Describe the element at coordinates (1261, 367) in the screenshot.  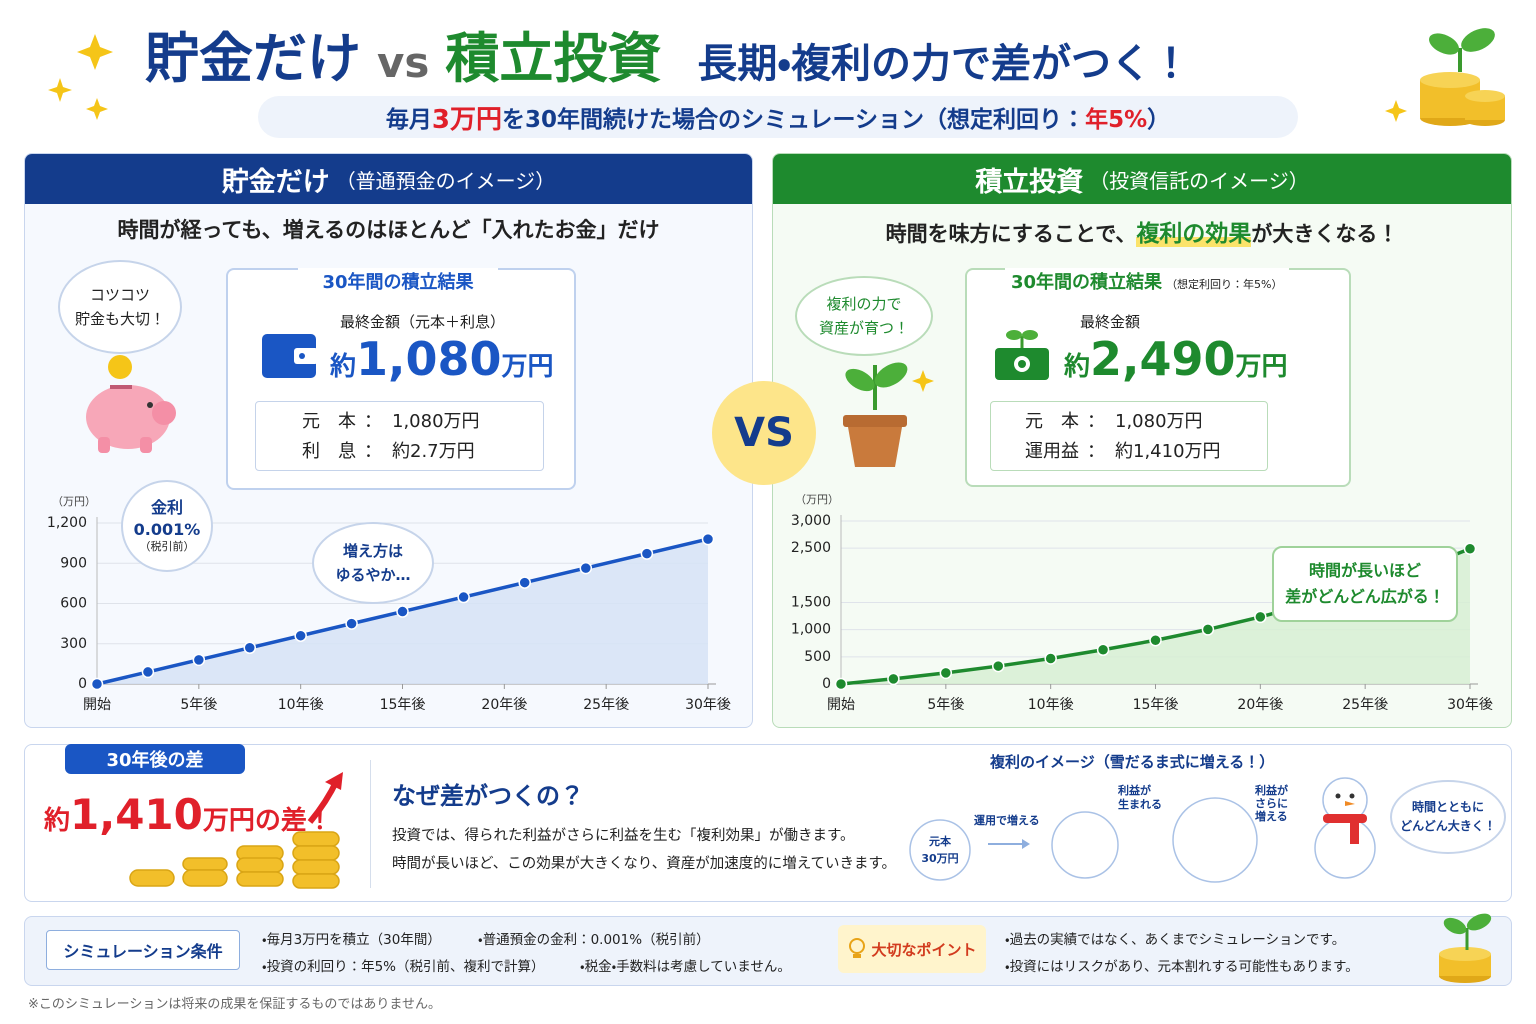
I see `right-final-unit: 万円` at that location.